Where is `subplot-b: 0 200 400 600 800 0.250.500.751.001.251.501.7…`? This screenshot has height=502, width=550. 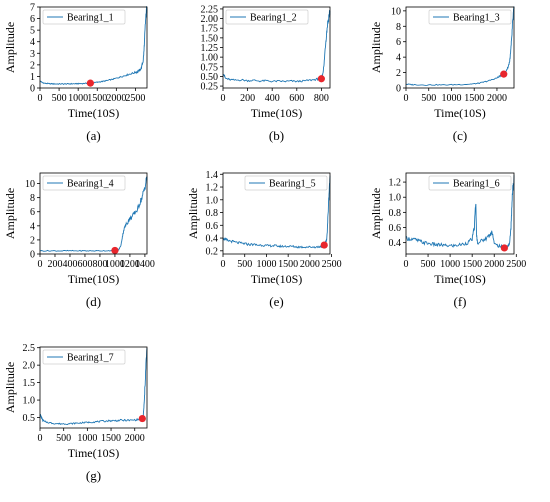
subplot-b: 0 200 400 600 800 0.250.500.751.001.251.501.7… is located at coordinates (266, 73).